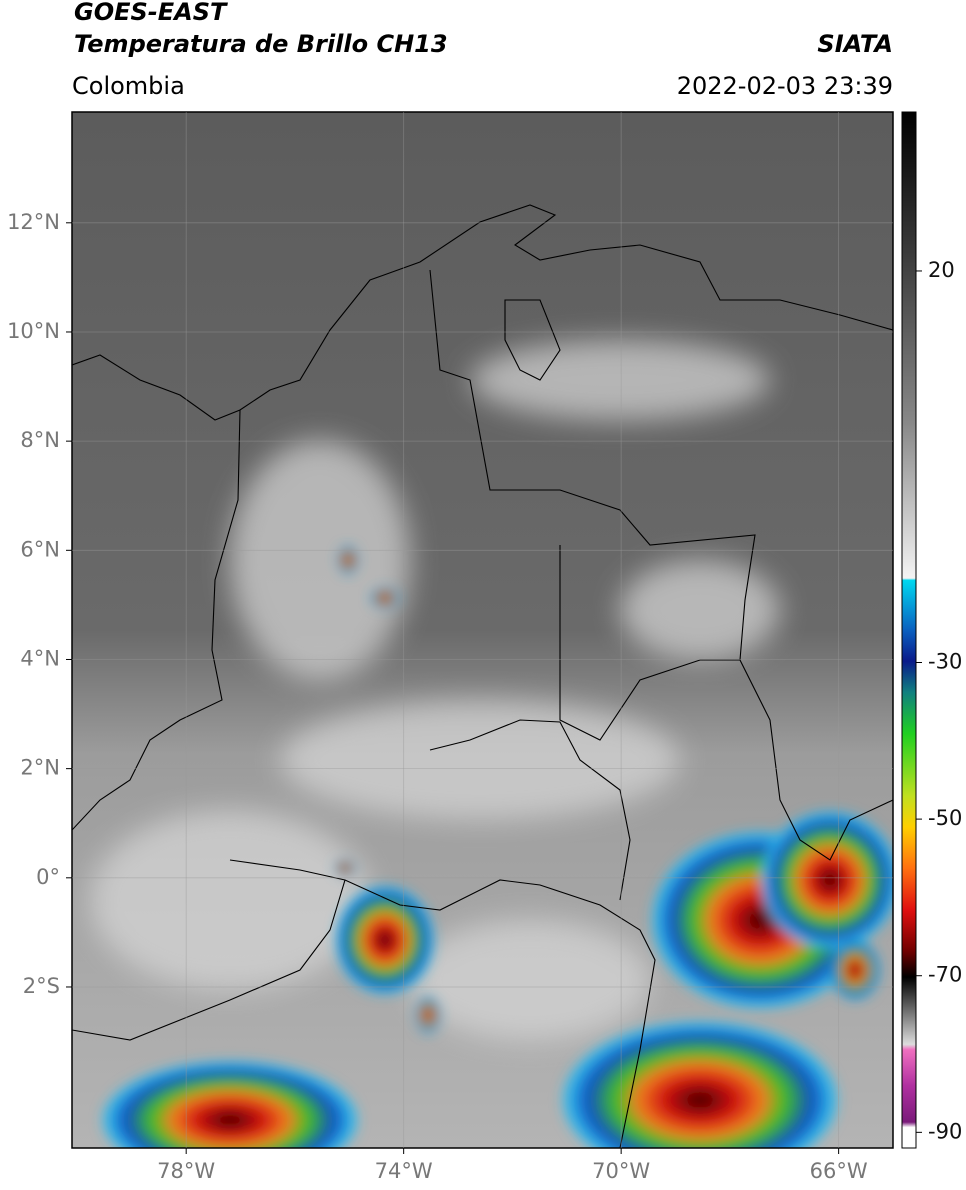 The height and width of the screenshot is (1190, 966). What do you see at coordinates (855, 44) in the screenshot?
I see `source: SIATA` at bounding box center [855, 44].